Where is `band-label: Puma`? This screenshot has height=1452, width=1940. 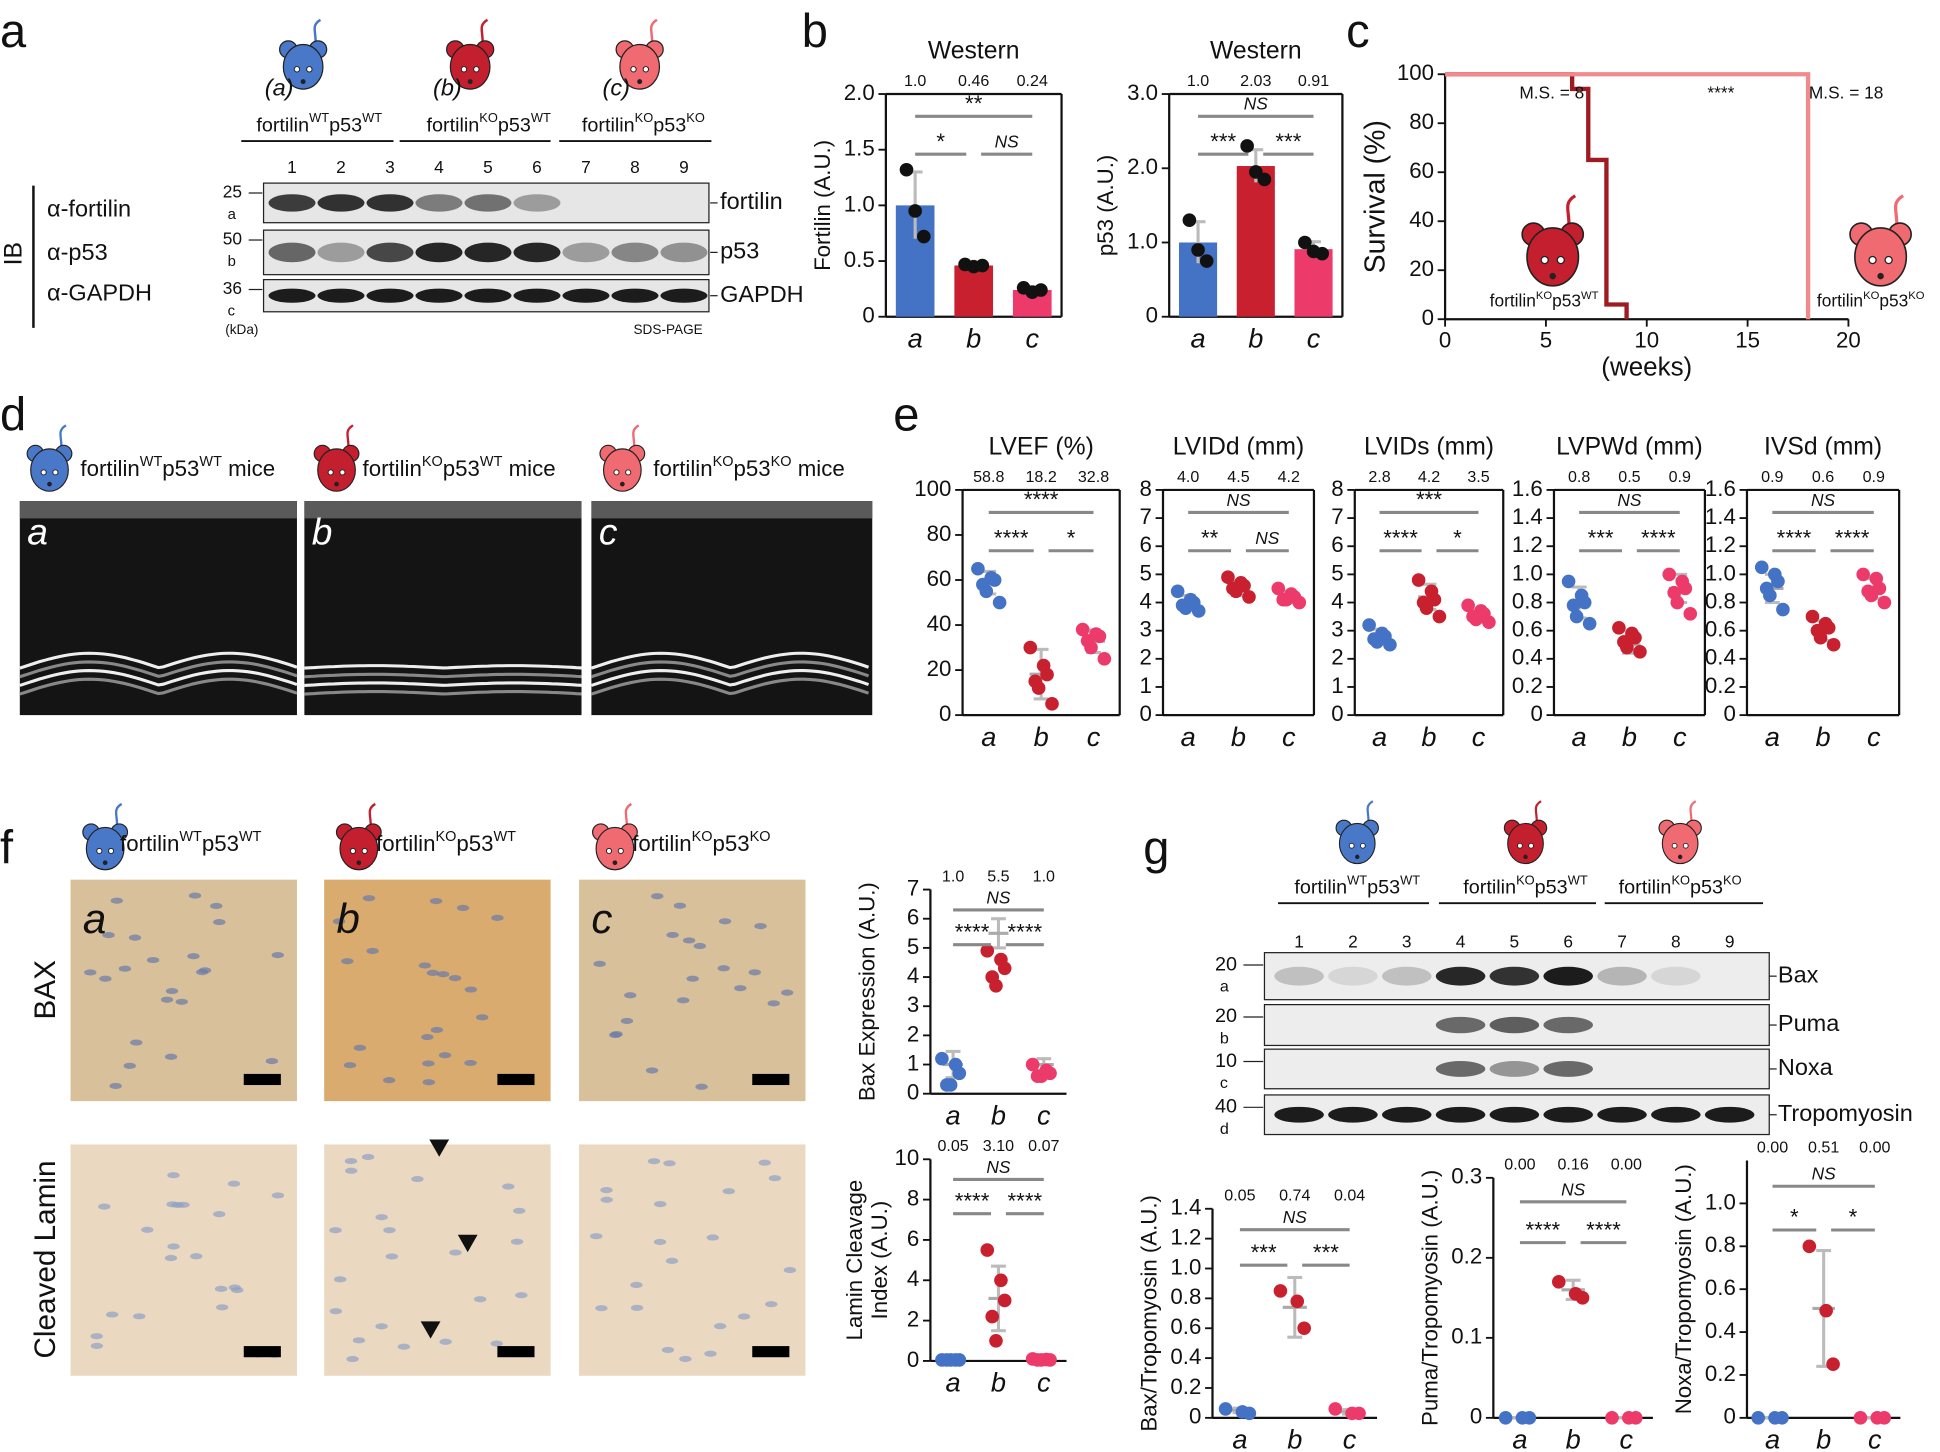
band-label: Puma is located at coordinates (1809, 1023).